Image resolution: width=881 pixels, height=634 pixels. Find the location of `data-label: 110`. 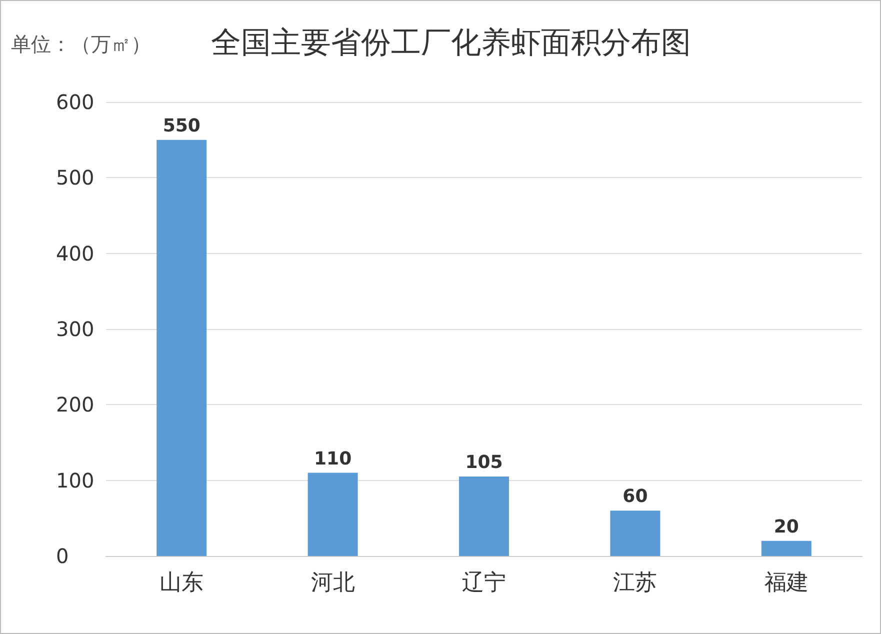

data-label: 110 is located at coordinates (333, 459).